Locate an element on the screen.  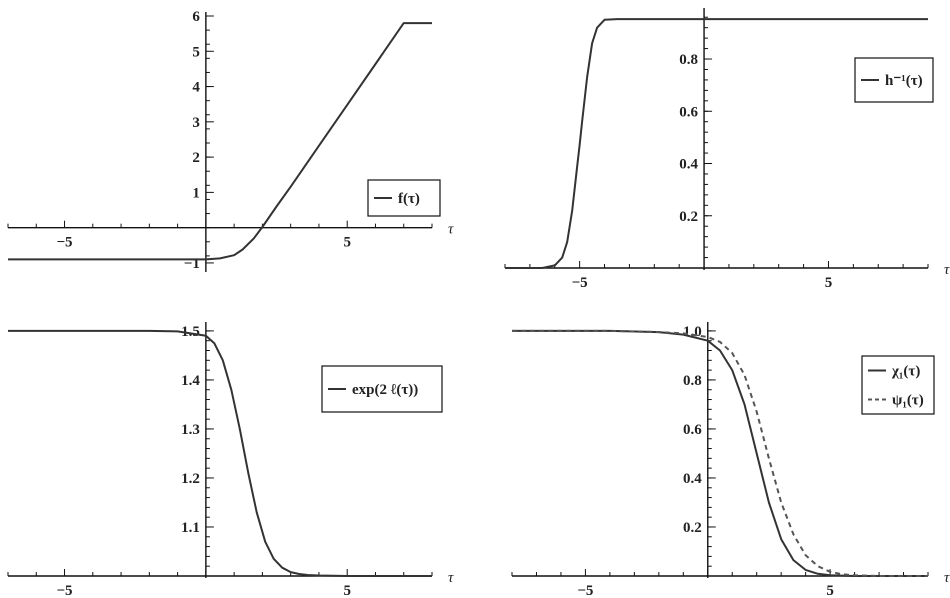
legend-entry: h⁻¹(τ) is located at coordinates (904, 81).